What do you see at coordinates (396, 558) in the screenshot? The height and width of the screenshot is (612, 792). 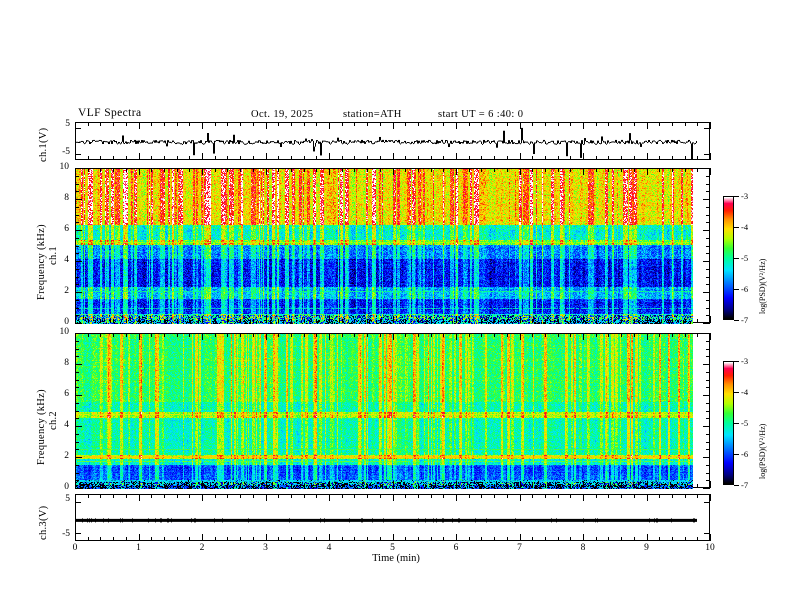 I see `xaxis-title: Time (min)` at bounding box center [396, 558].